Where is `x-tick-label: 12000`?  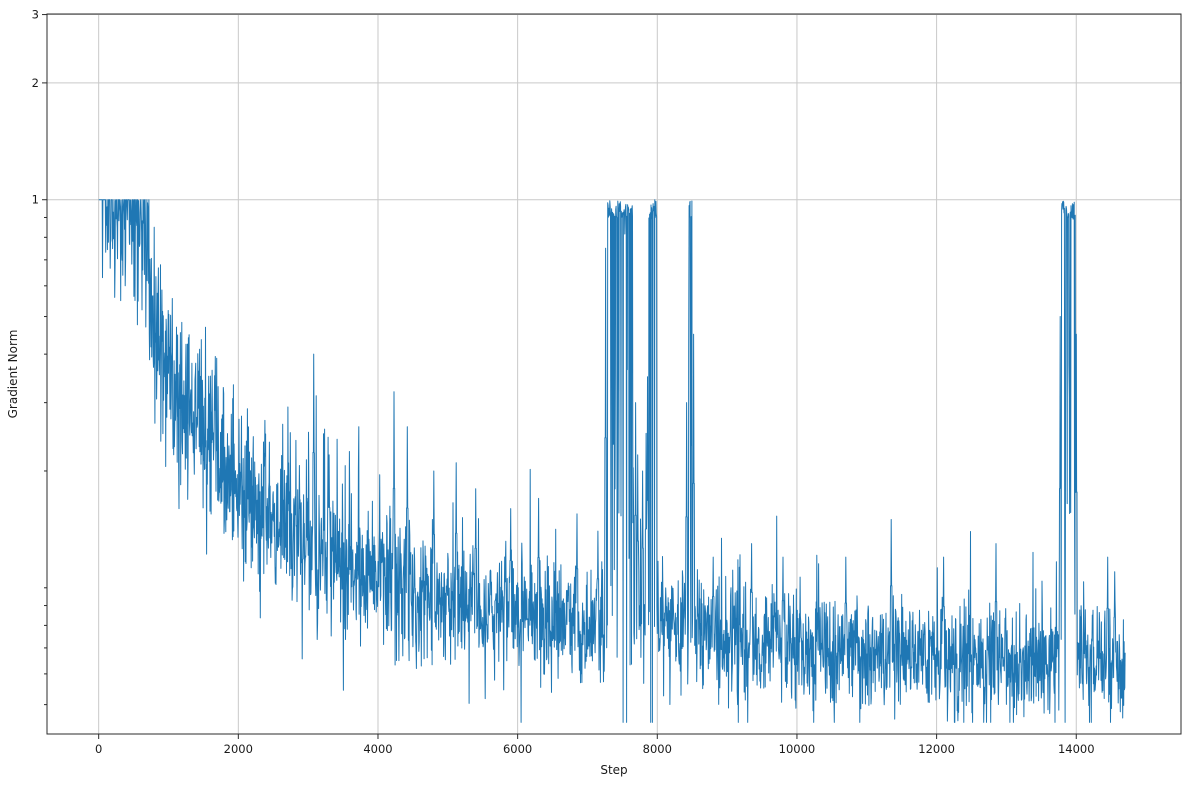 x-tick-label: 12000 is located at coordinates (936, 749).